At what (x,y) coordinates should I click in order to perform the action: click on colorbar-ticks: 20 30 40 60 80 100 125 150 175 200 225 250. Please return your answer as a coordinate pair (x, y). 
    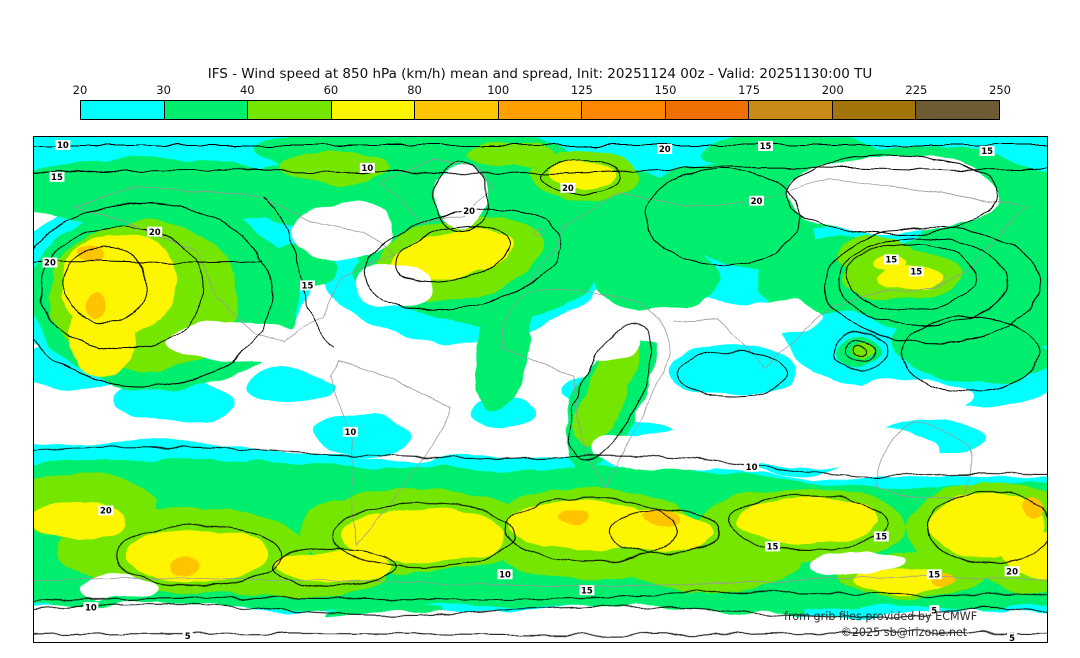
    Looking at the image, I should click on (542, 90).